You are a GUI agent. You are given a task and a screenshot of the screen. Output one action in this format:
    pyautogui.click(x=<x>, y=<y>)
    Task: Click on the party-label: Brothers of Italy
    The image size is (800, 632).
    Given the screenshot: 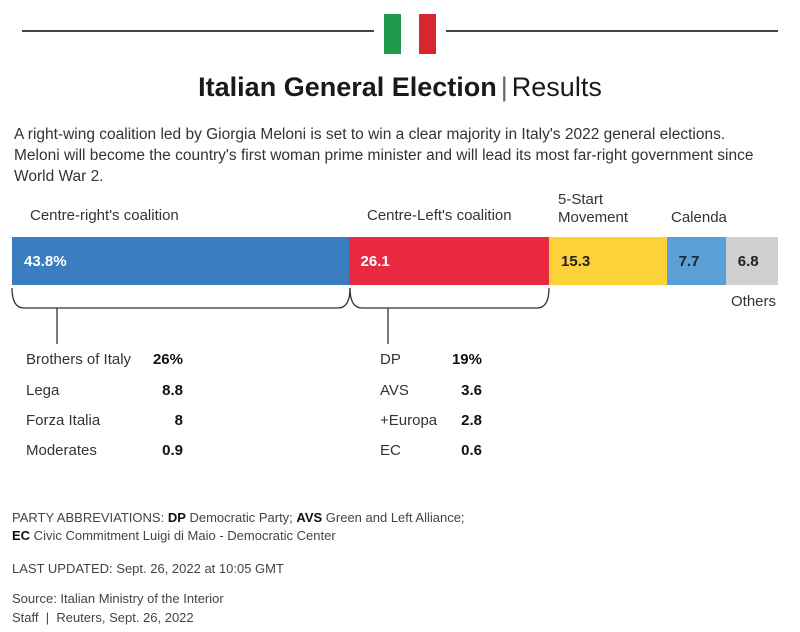 What is the action you would take?
    pyautogui.click(x=79, y=359)
    